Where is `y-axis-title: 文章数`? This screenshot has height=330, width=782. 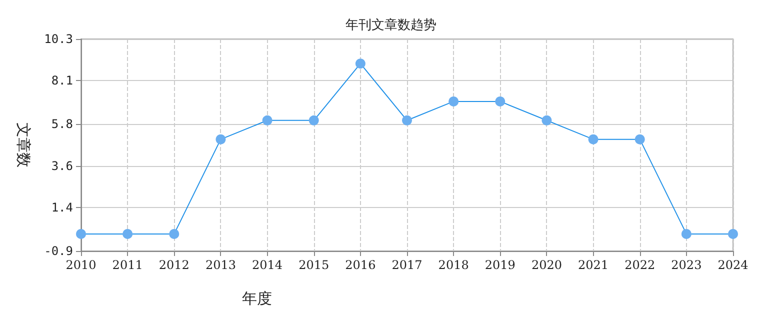 y-axis-title: 文章数 is located at coordinates (23, 145).